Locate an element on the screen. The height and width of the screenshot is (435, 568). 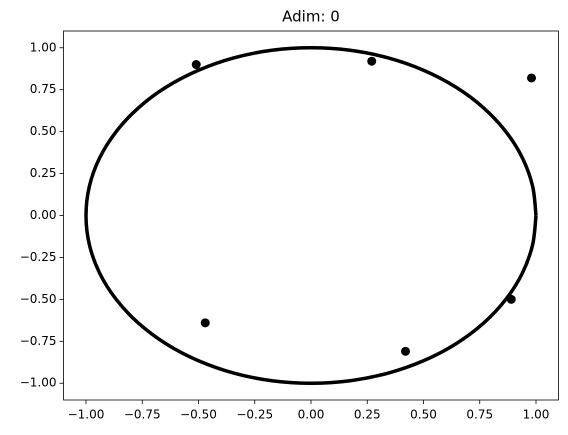
y-tick-label: −0.50 is located at coordinates (38, 299).